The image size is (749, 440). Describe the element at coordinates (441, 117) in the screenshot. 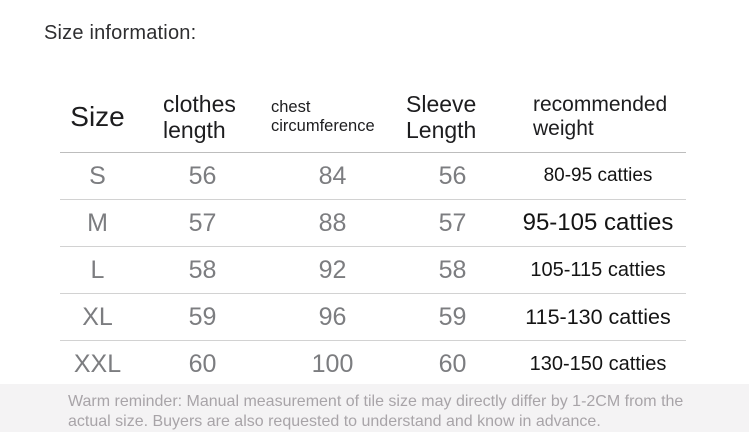

I see `column-header-sleeve-length: Sleeve Length` at that location.